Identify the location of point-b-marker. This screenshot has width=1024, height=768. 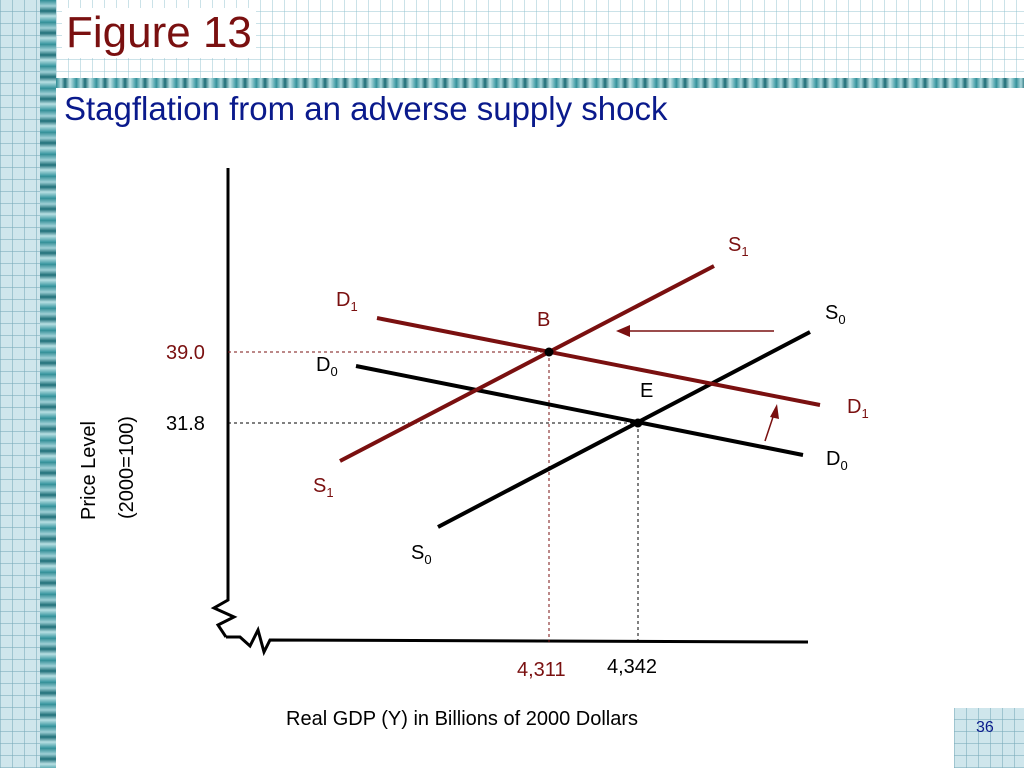
(549, 352).